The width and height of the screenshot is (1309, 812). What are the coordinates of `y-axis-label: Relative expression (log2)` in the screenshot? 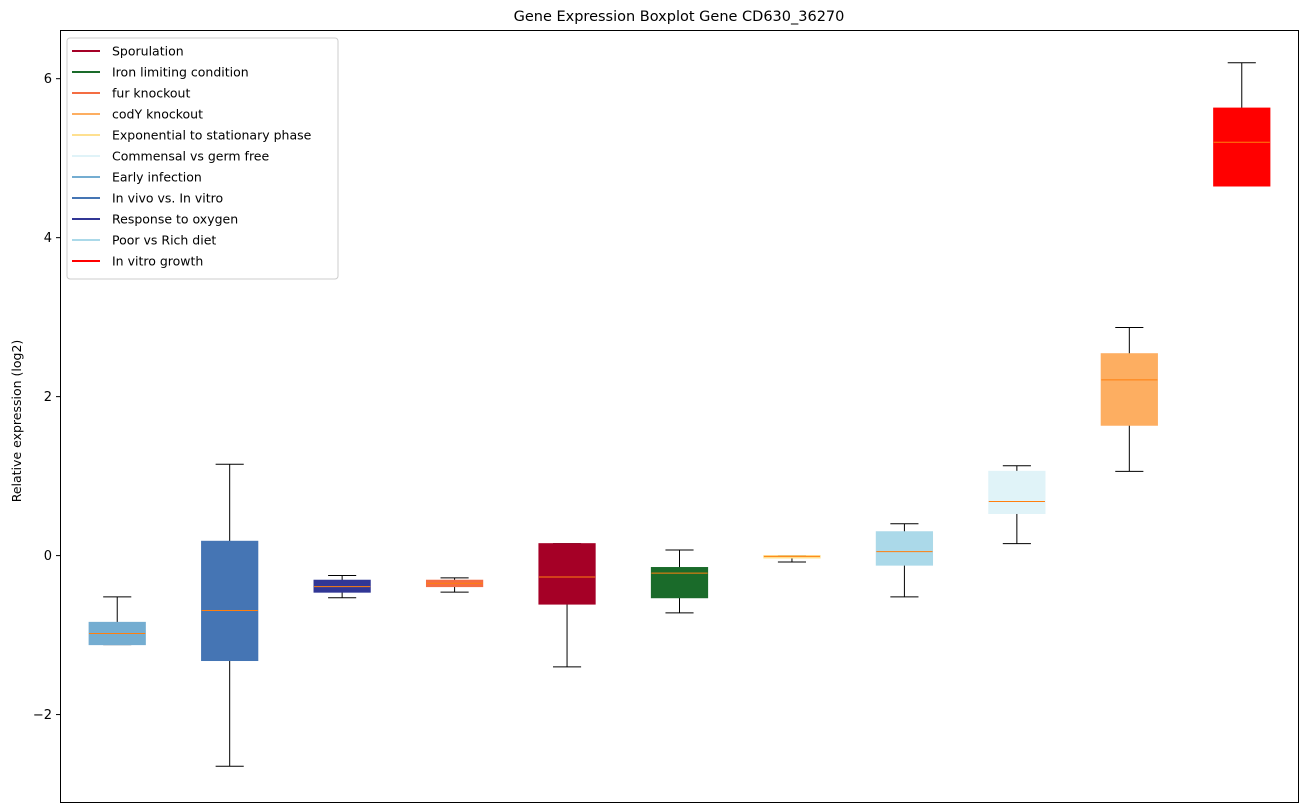 It's located at (16, 421).